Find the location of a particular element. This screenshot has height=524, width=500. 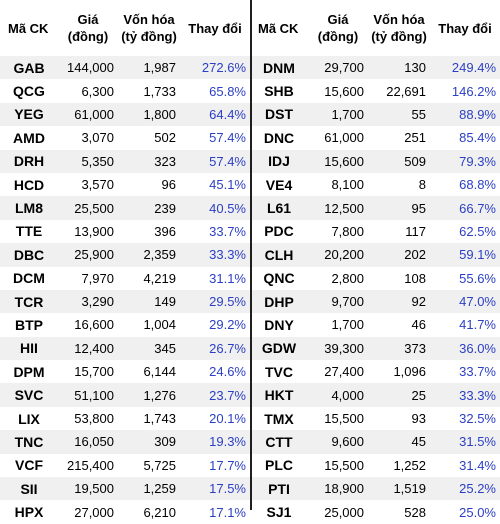

table-row: TMX 15,500 93 32.5% is located at coordinates (375, 418).